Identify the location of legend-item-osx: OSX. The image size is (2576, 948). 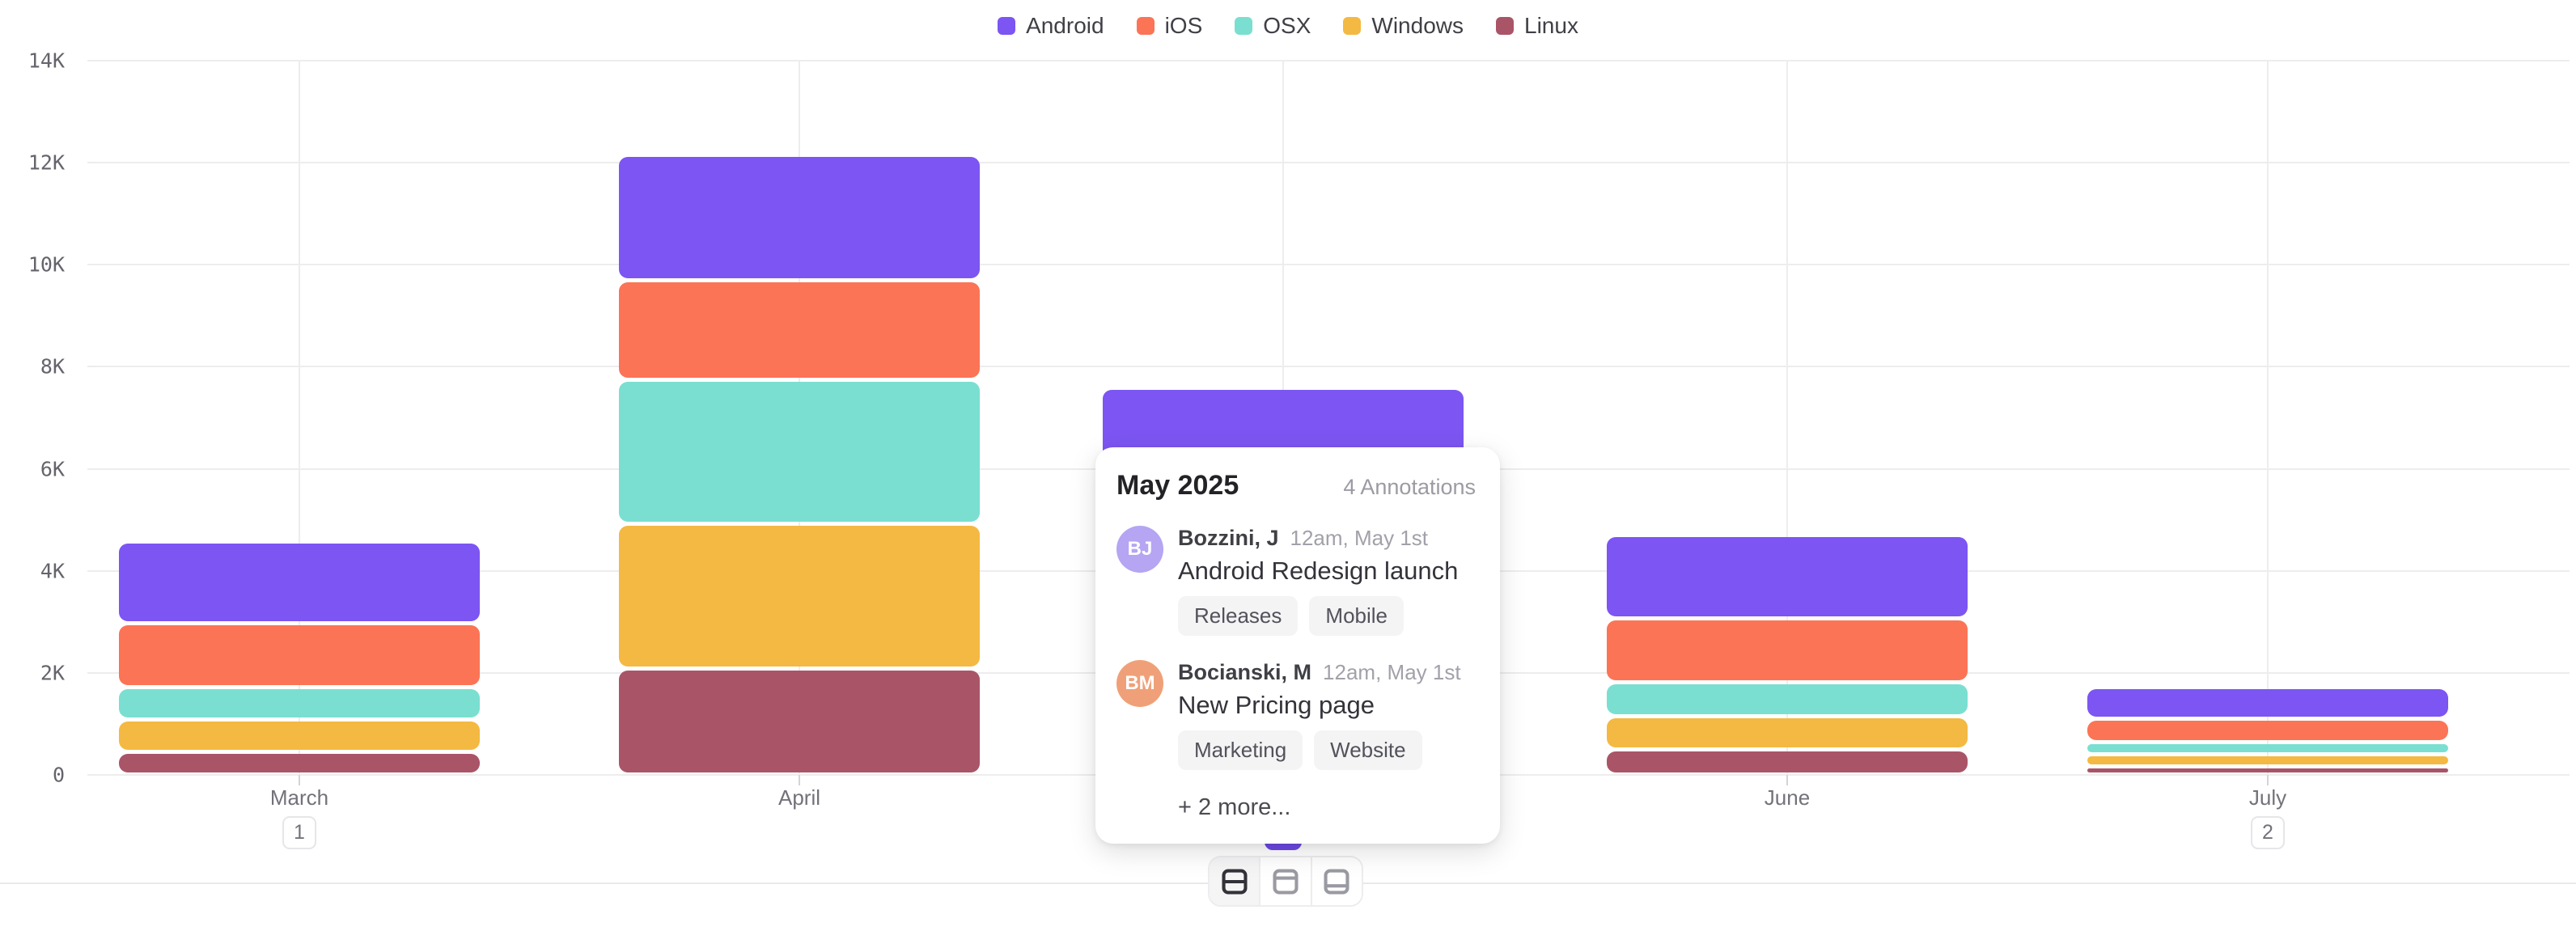
(1273, 26).